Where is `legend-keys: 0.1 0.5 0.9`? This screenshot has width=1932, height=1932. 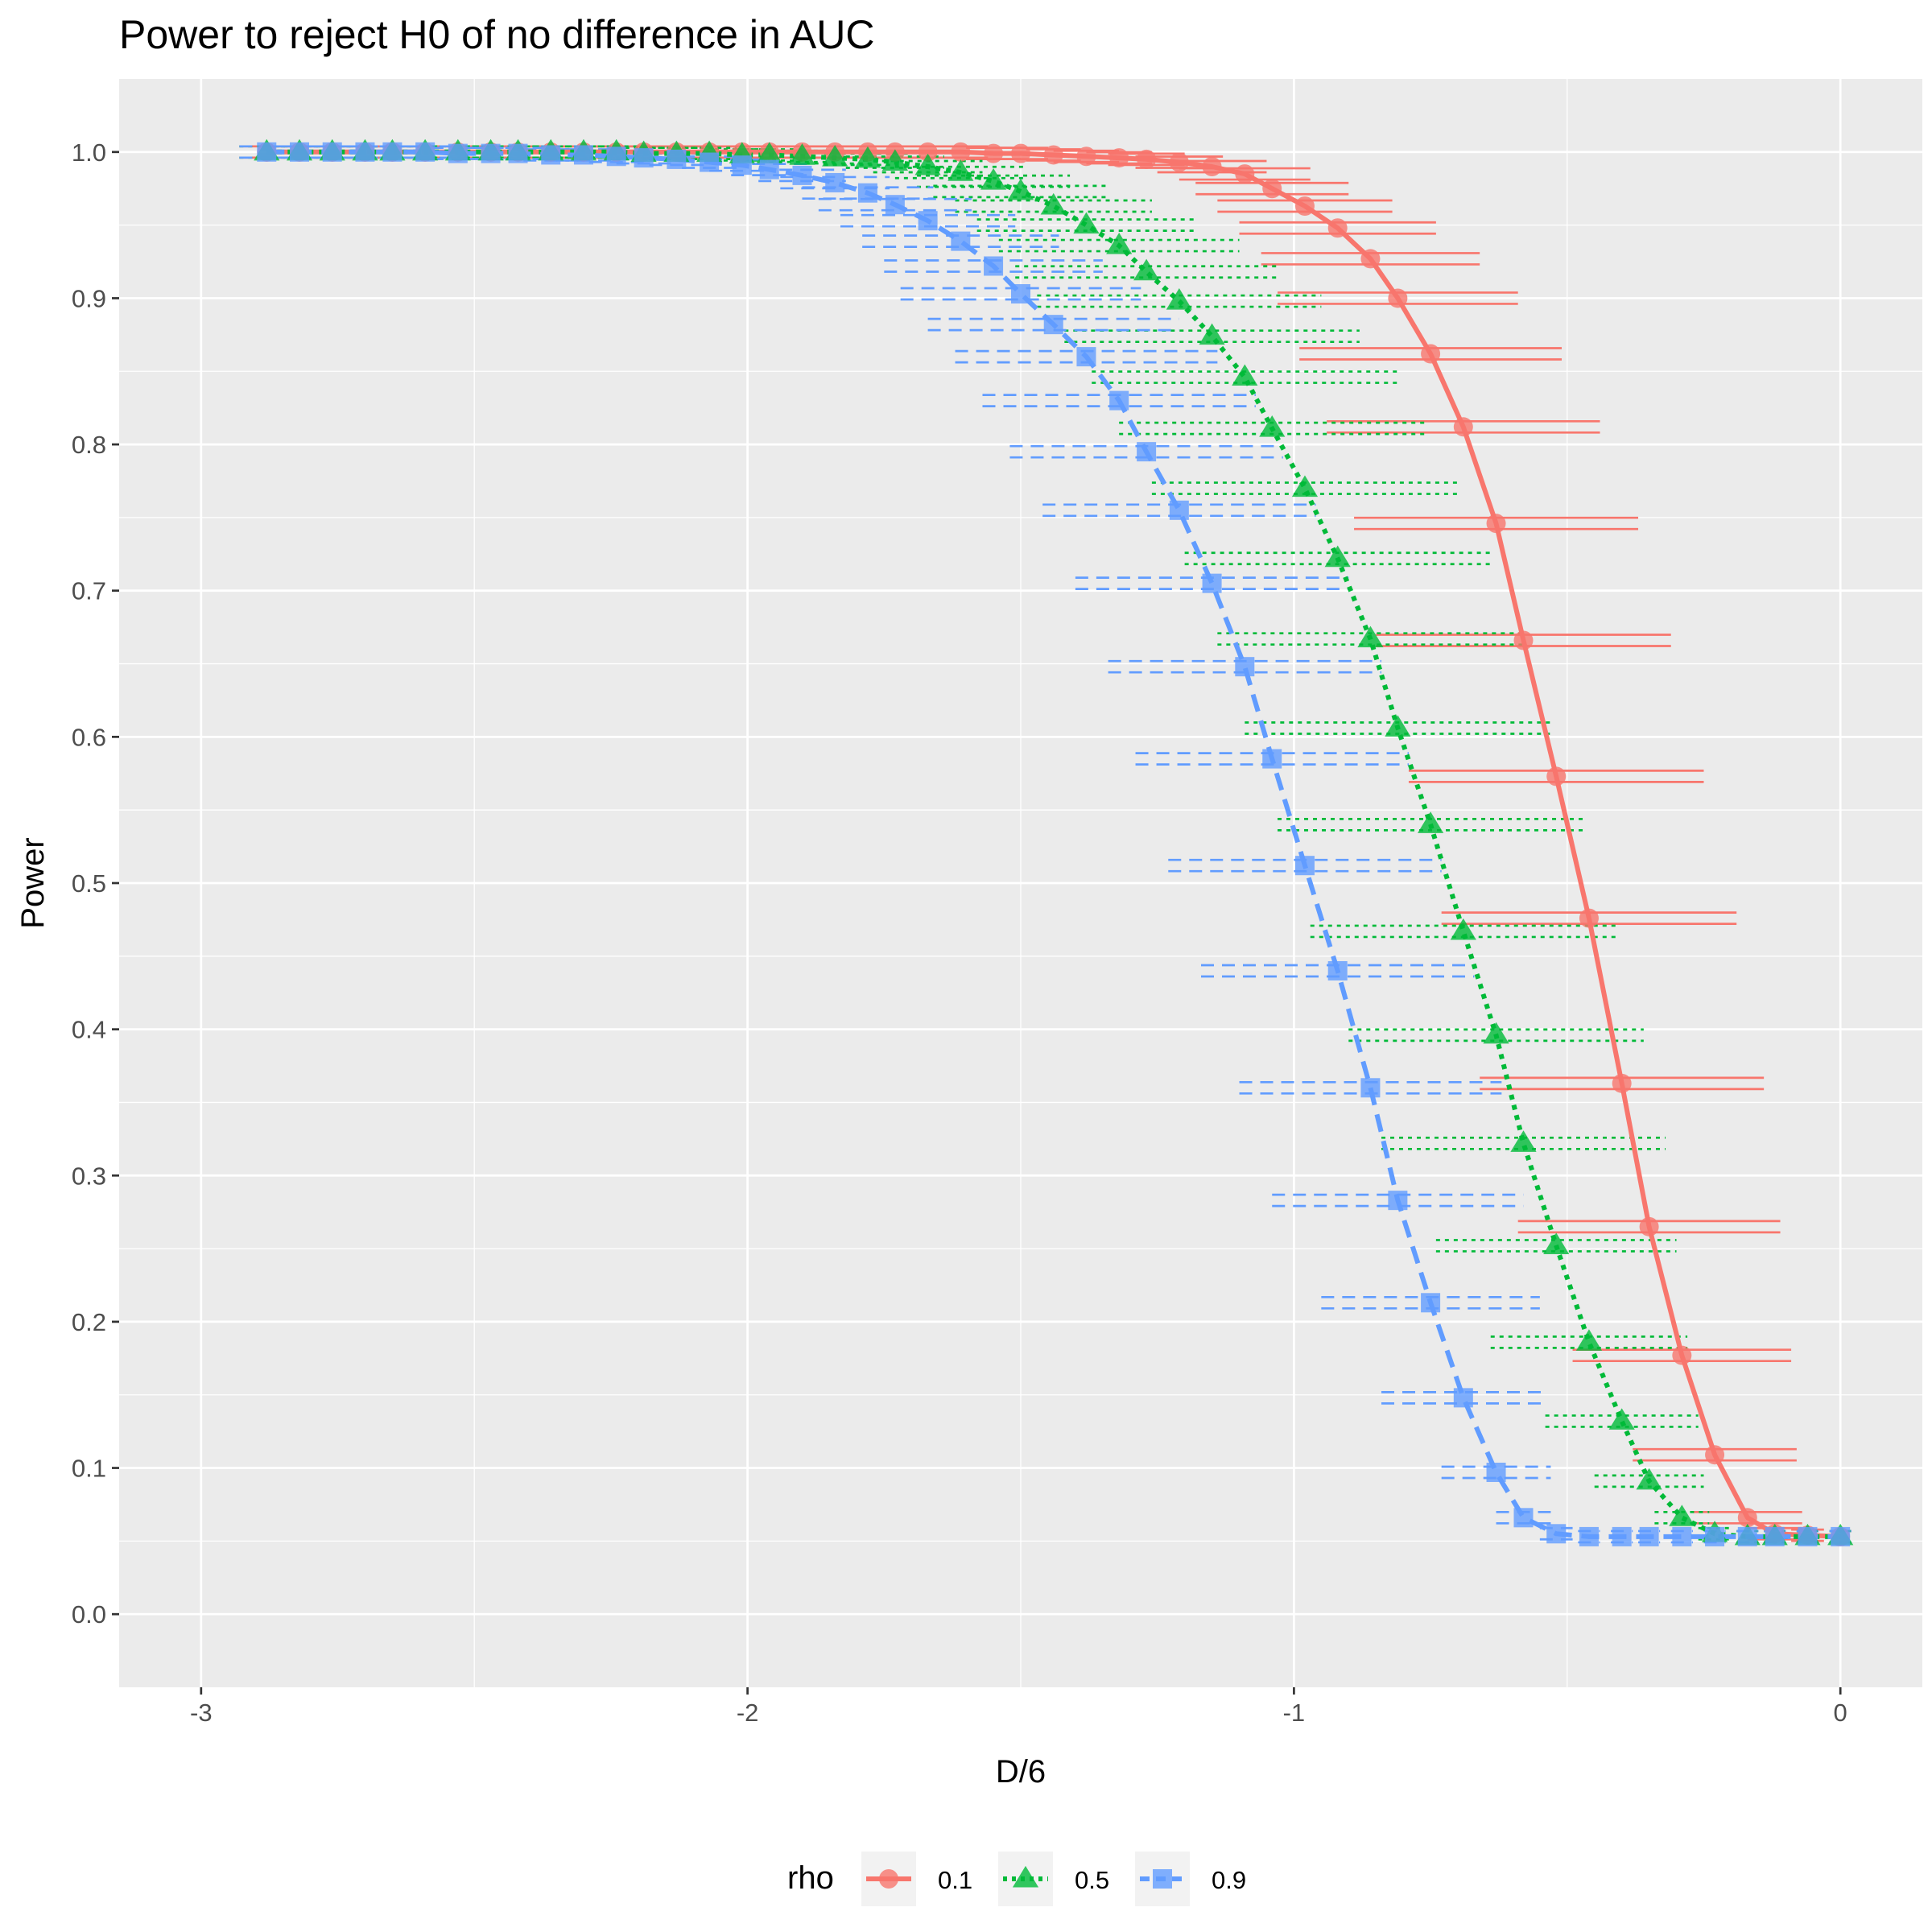 legend-keys: 0.1 0.5 0.9 is located at coordinates (1053, 1879).